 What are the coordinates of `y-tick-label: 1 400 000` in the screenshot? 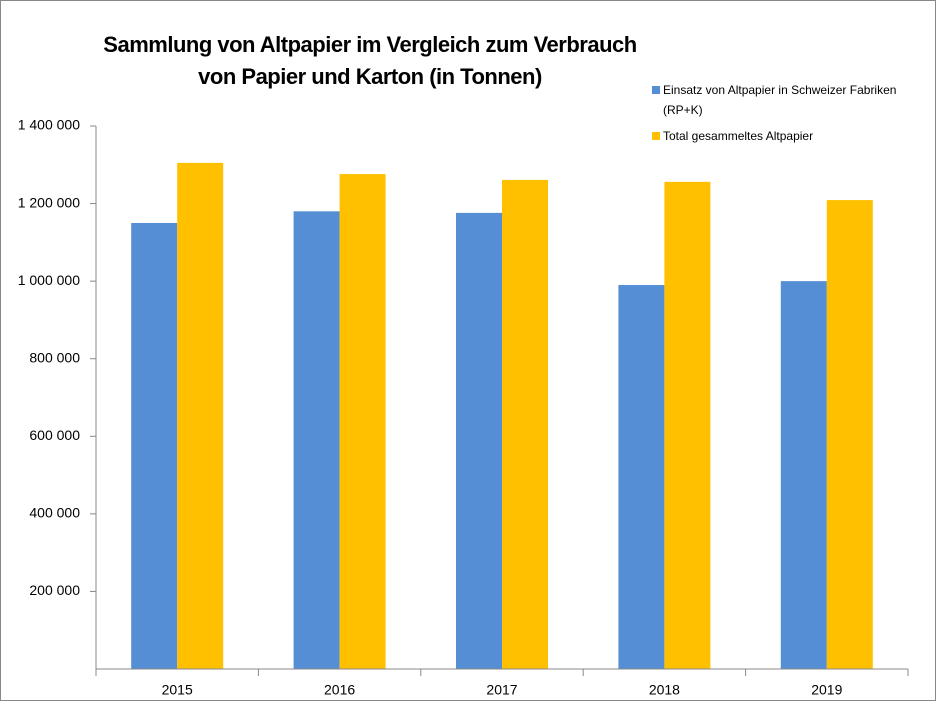 It's located at (49, 125).